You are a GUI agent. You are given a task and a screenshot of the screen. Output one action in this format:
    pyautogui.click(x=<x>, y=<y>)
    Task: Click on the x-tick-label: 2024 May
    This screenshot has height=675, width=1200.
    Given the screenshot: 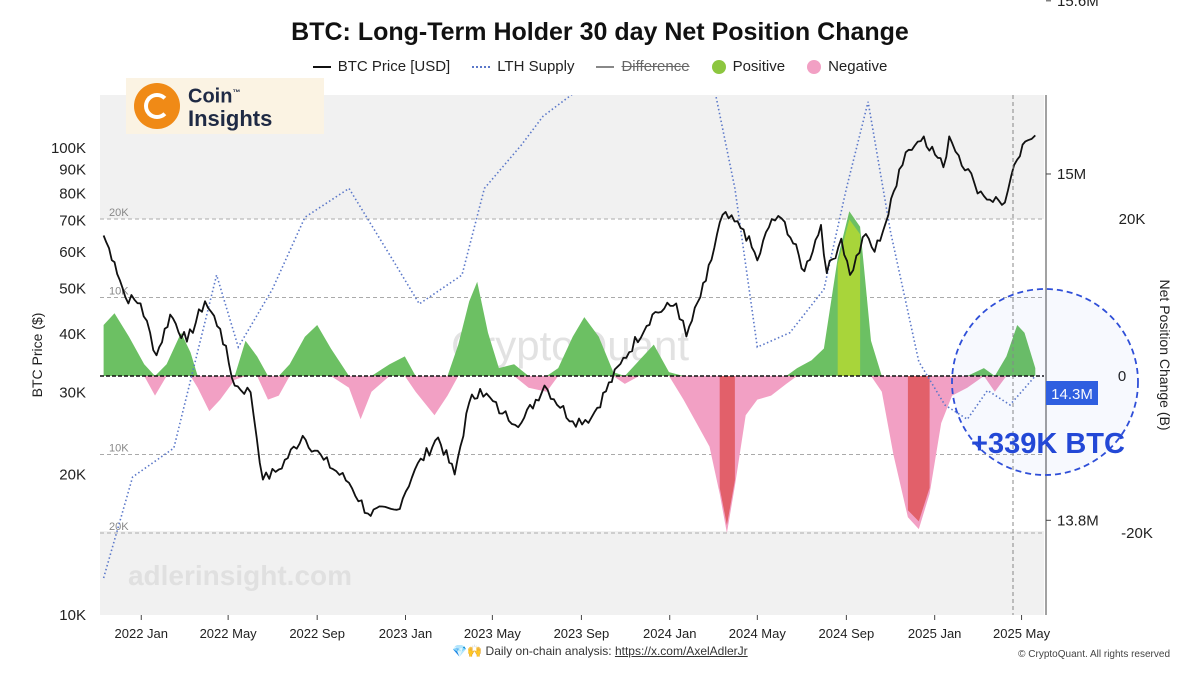 What is the action you would take?
    pyautogui.click(x=758, y=633)
    